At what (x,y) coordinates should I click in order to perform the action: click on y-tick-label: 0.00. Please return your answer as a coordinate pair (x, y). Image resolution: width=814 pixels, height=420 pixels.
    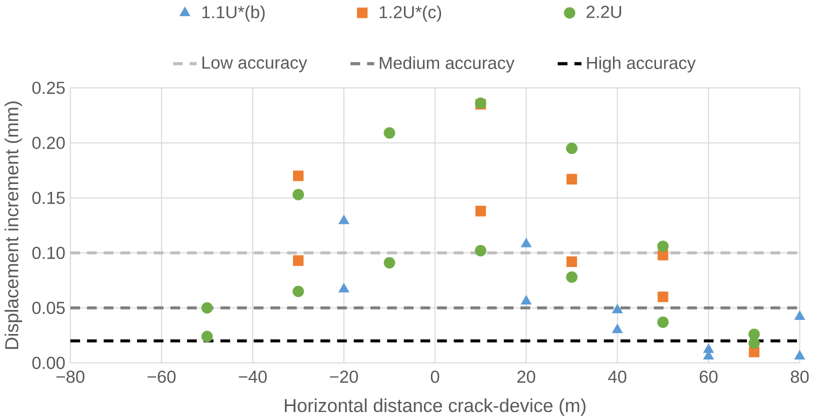
    Looking at the image, I should click on (48, 362).